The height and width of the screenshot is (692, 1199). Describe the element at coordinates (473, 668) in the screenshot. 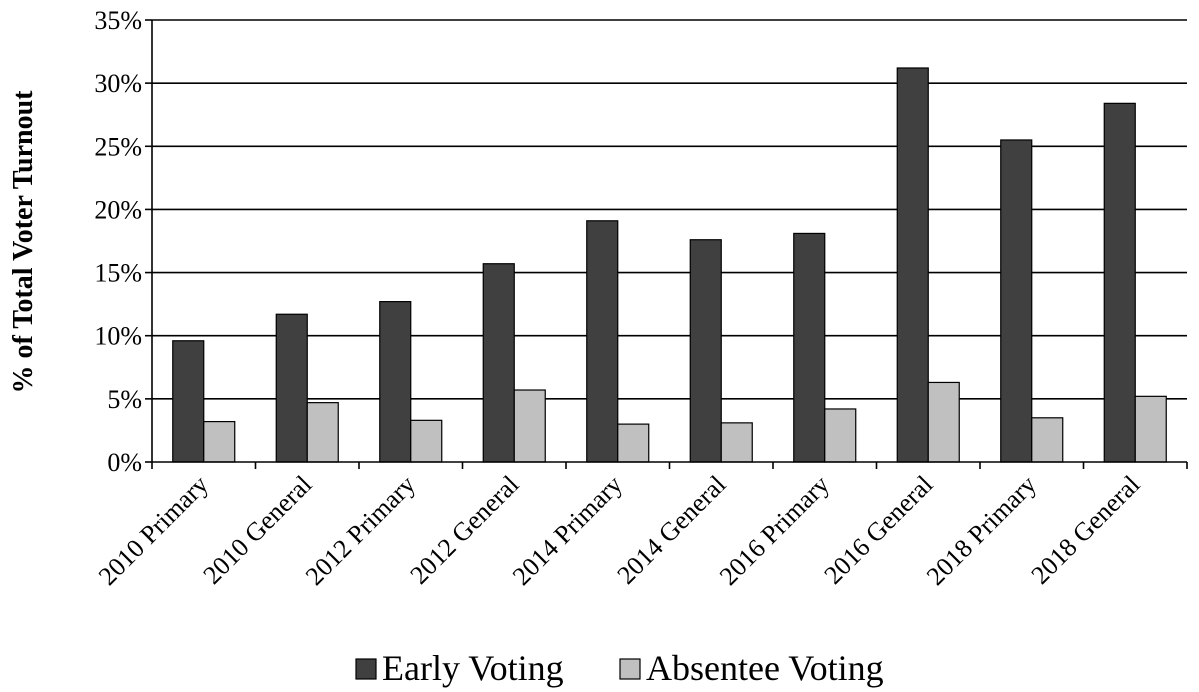

I see `legend-label: Early Voting` at that location.